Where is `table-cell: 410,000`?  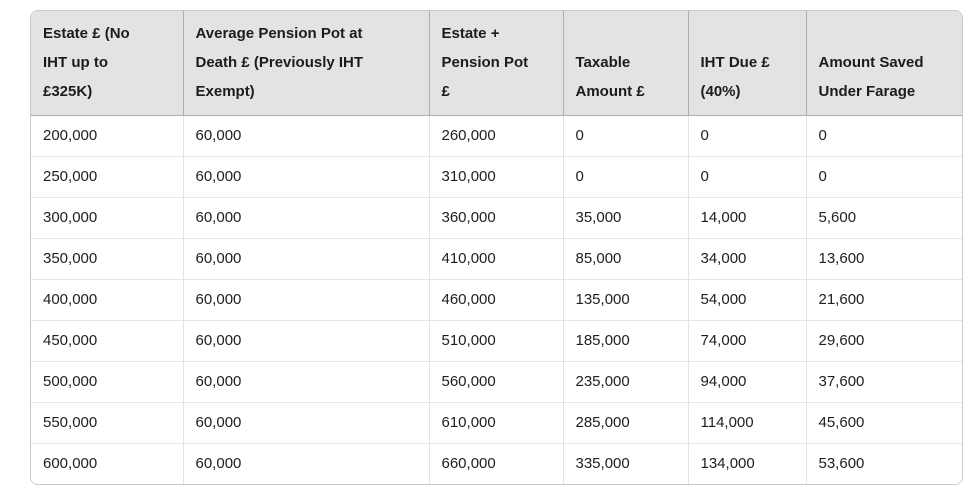 table-cell: 410,000 is located at coordinates (495, 259).